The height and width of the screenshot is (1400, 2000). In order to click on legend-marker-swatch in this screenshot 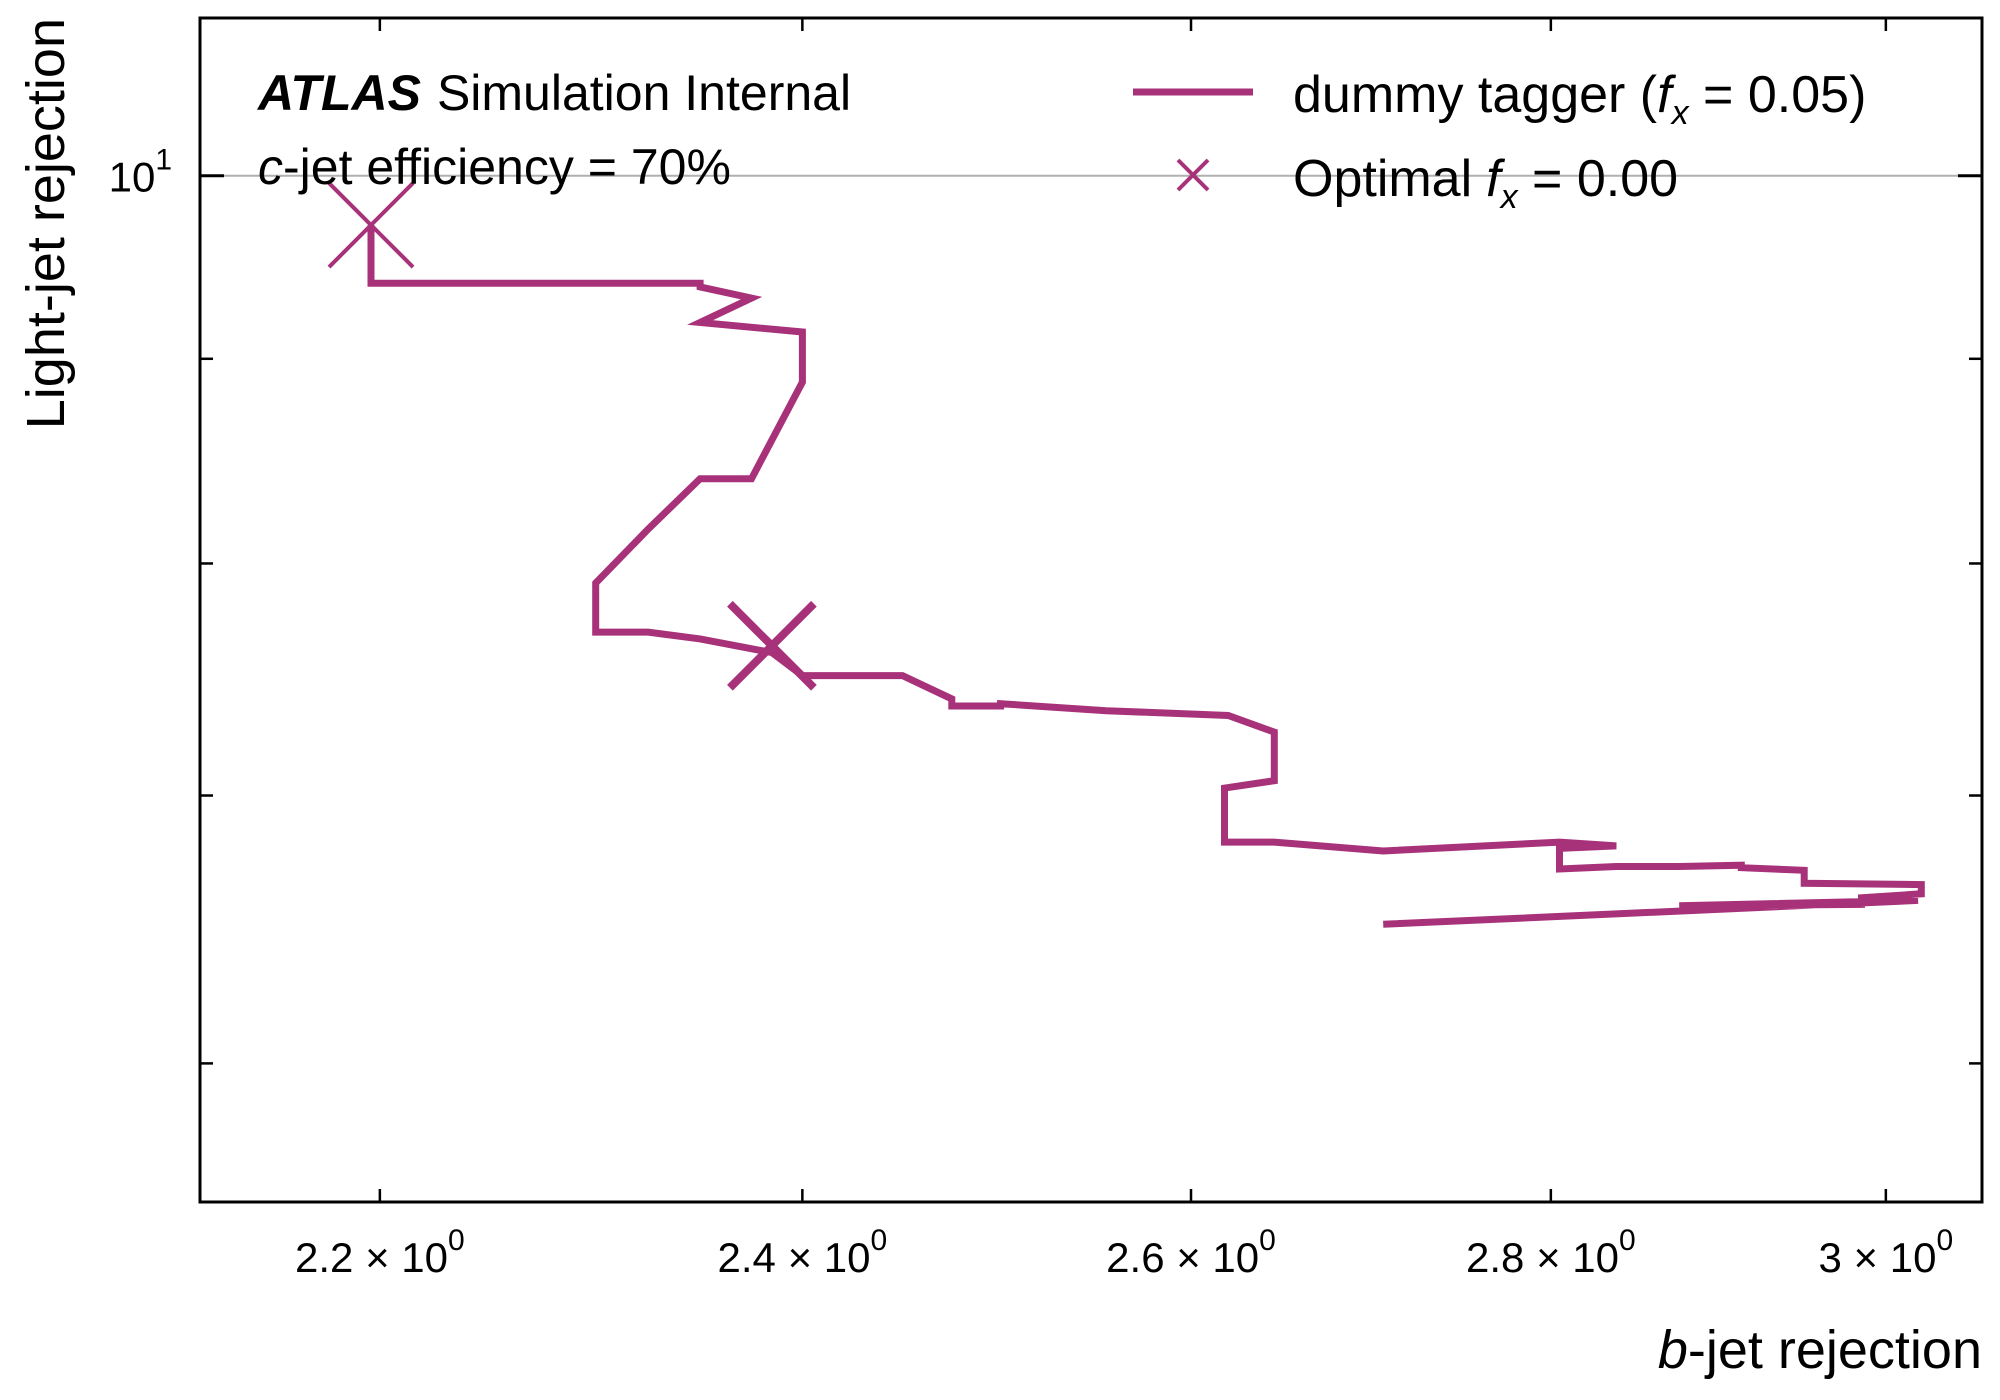, I will do `click(1193, 175)`.